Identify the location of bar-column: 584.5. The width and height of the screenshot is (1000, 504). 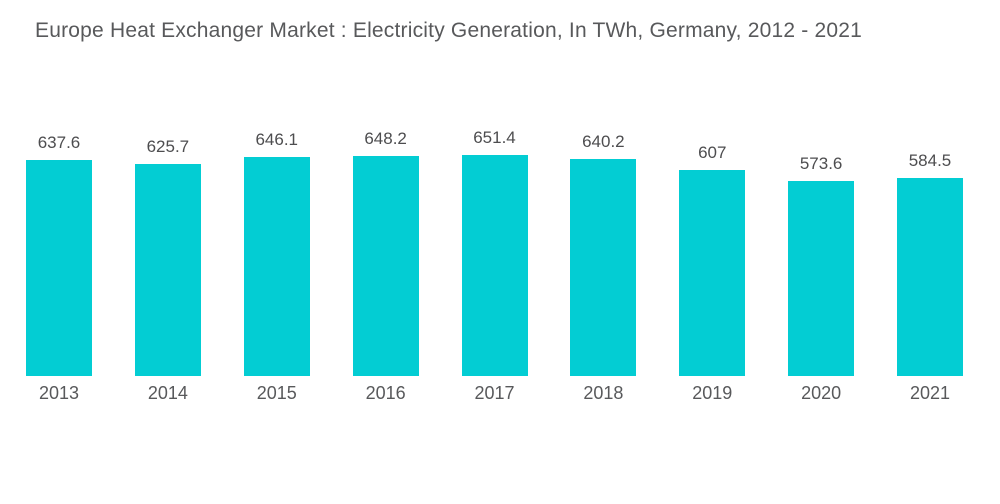
(930, 263).